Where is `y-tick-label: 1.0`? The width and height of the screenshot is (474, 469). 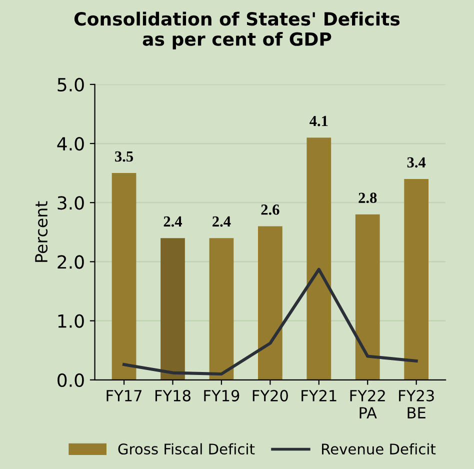 y-tick-label: 1.0 is located at coordinates (71, 321).